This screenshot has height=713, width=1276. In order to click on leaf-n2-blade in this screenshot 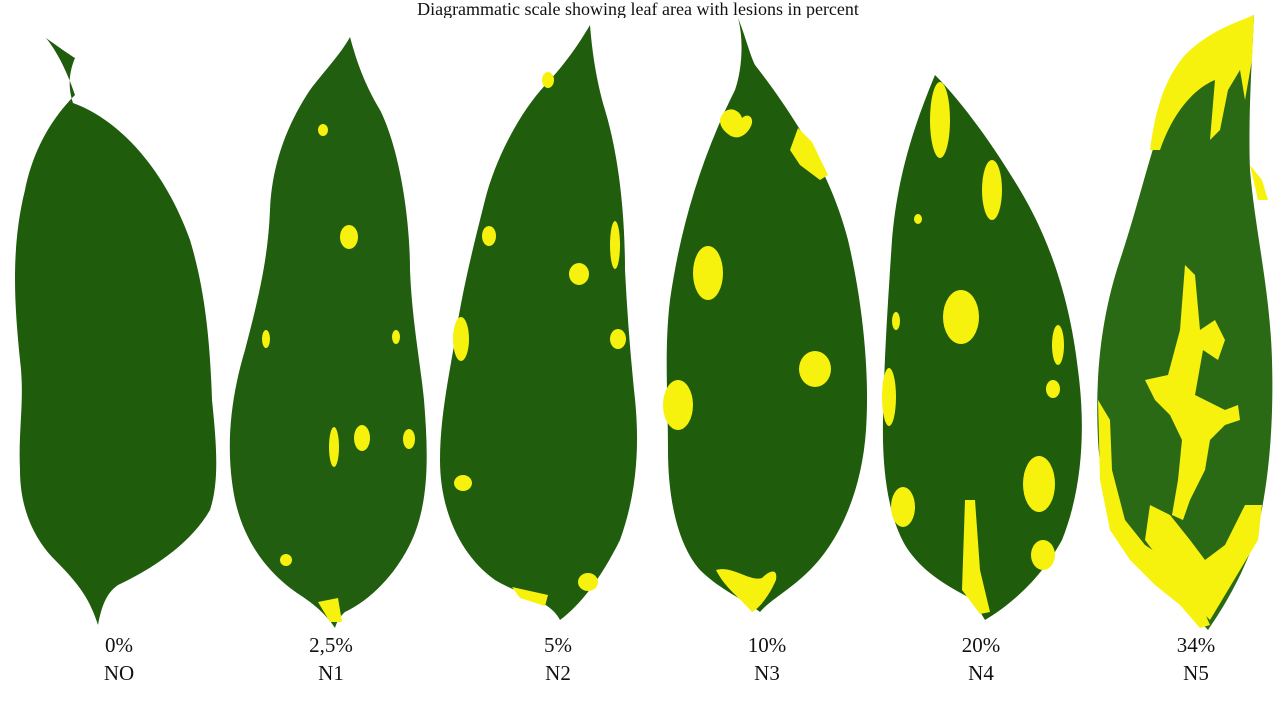, I will do `click(539, 322)`.